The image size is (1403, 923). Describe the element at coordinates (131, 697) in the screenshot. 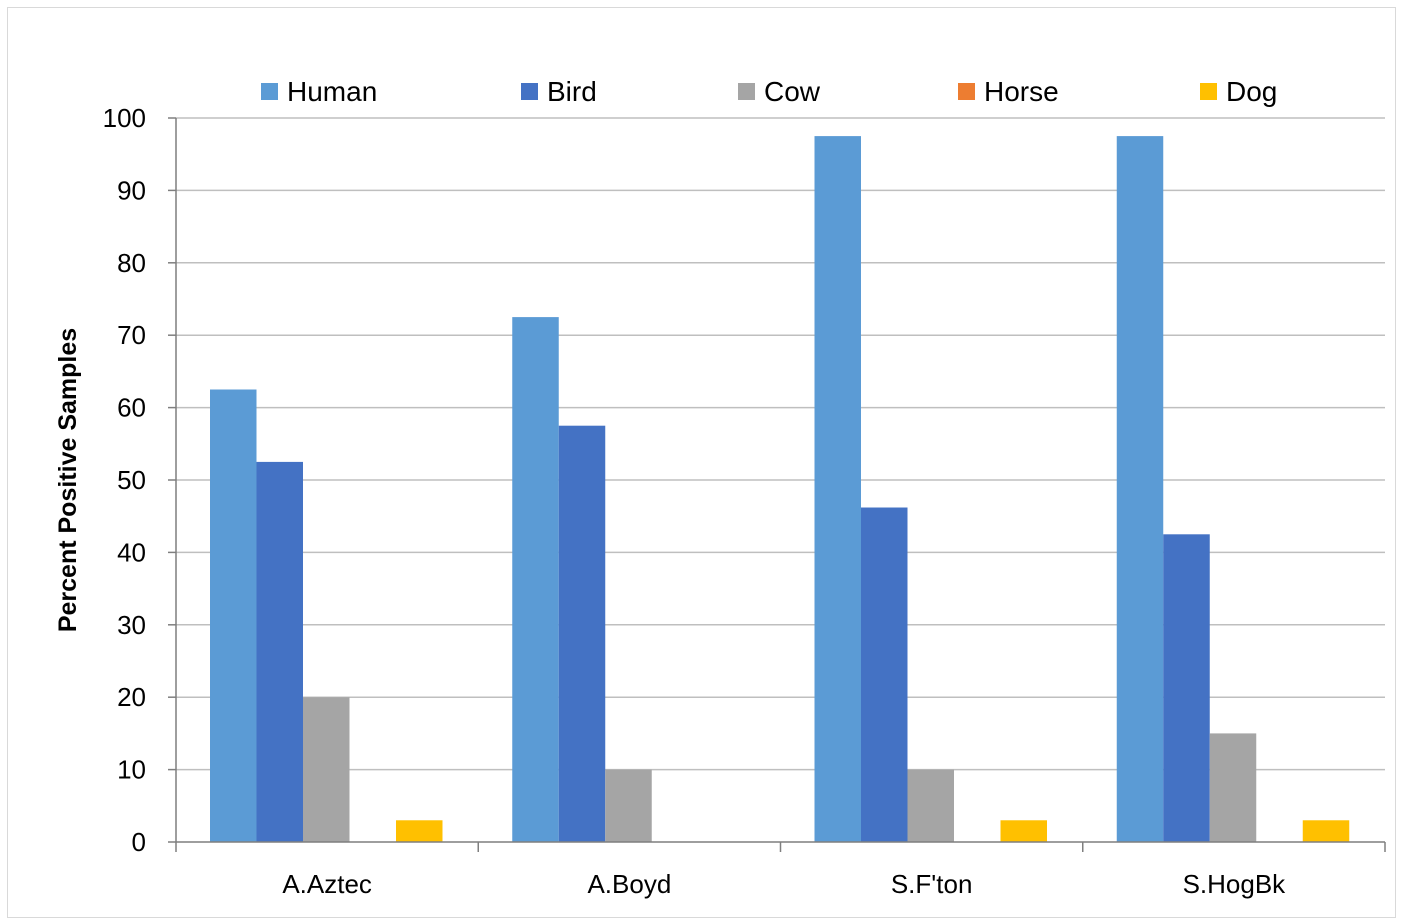

I see `y-tick-label: 20` at that location.